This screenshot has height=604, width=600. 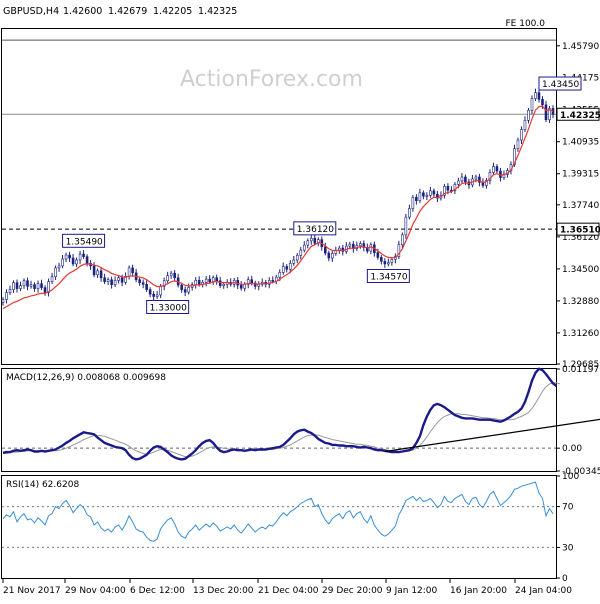 I want to click on price-y-tick: 1.31260, so click(x=580, y=334).